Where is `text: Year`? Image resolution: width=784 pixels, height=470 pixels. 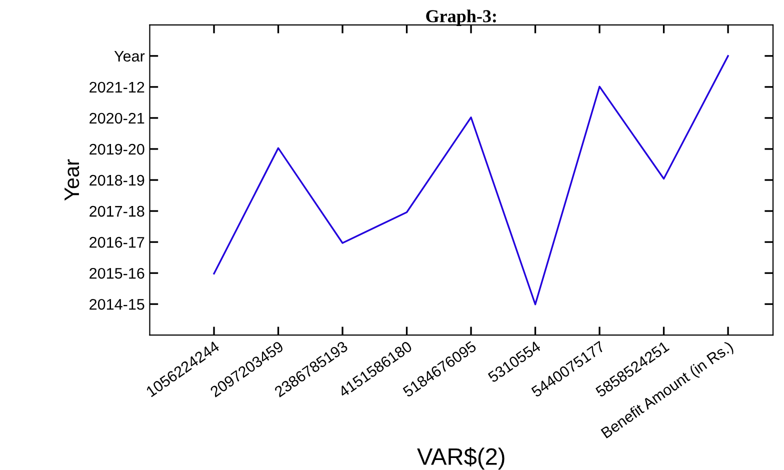 text: Year is located at coordinates (129, 56).